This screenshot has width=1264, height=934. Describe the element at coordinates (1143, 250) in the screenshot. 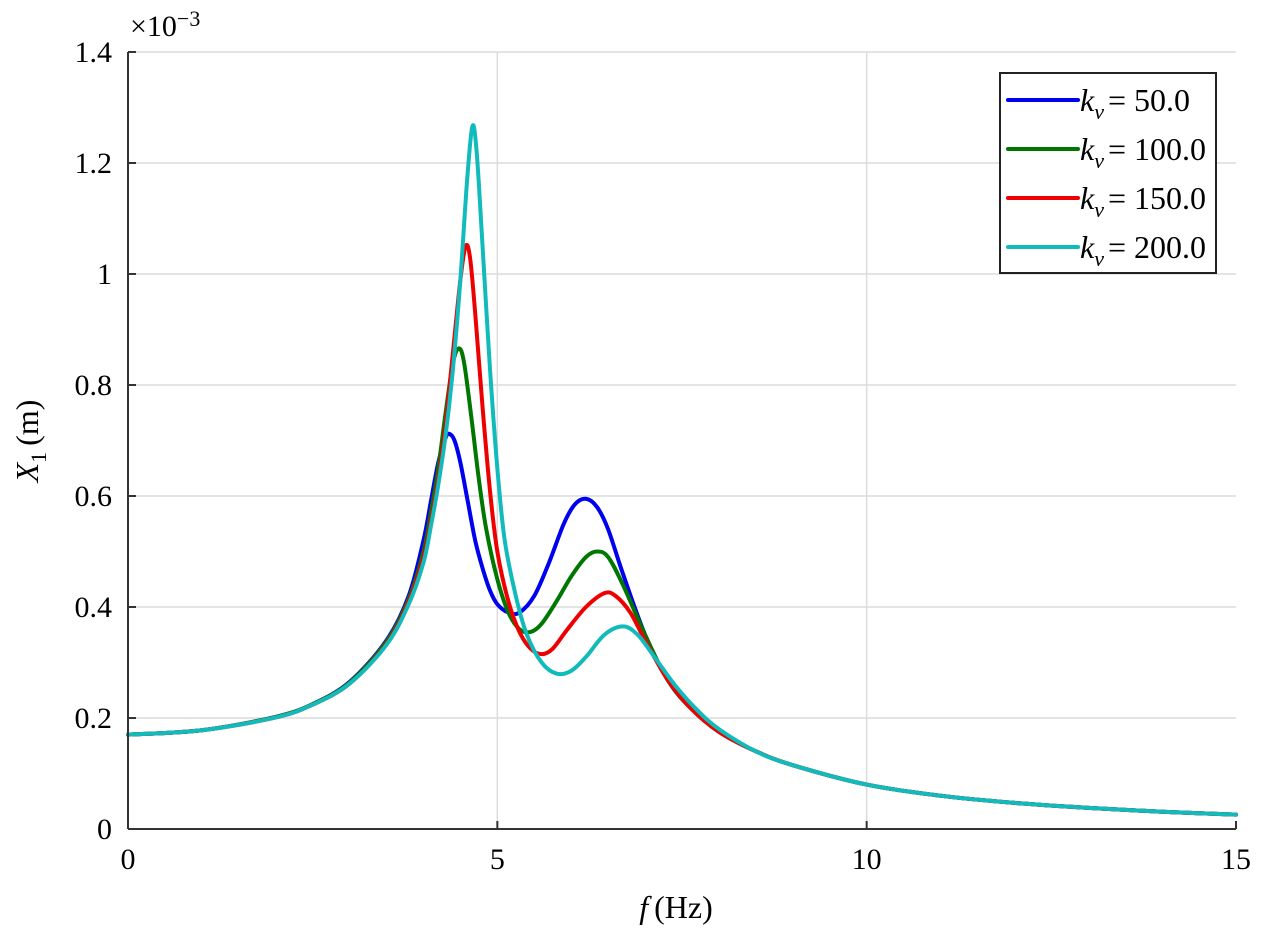

I see `legend-label: kv = 200.0` at that location.